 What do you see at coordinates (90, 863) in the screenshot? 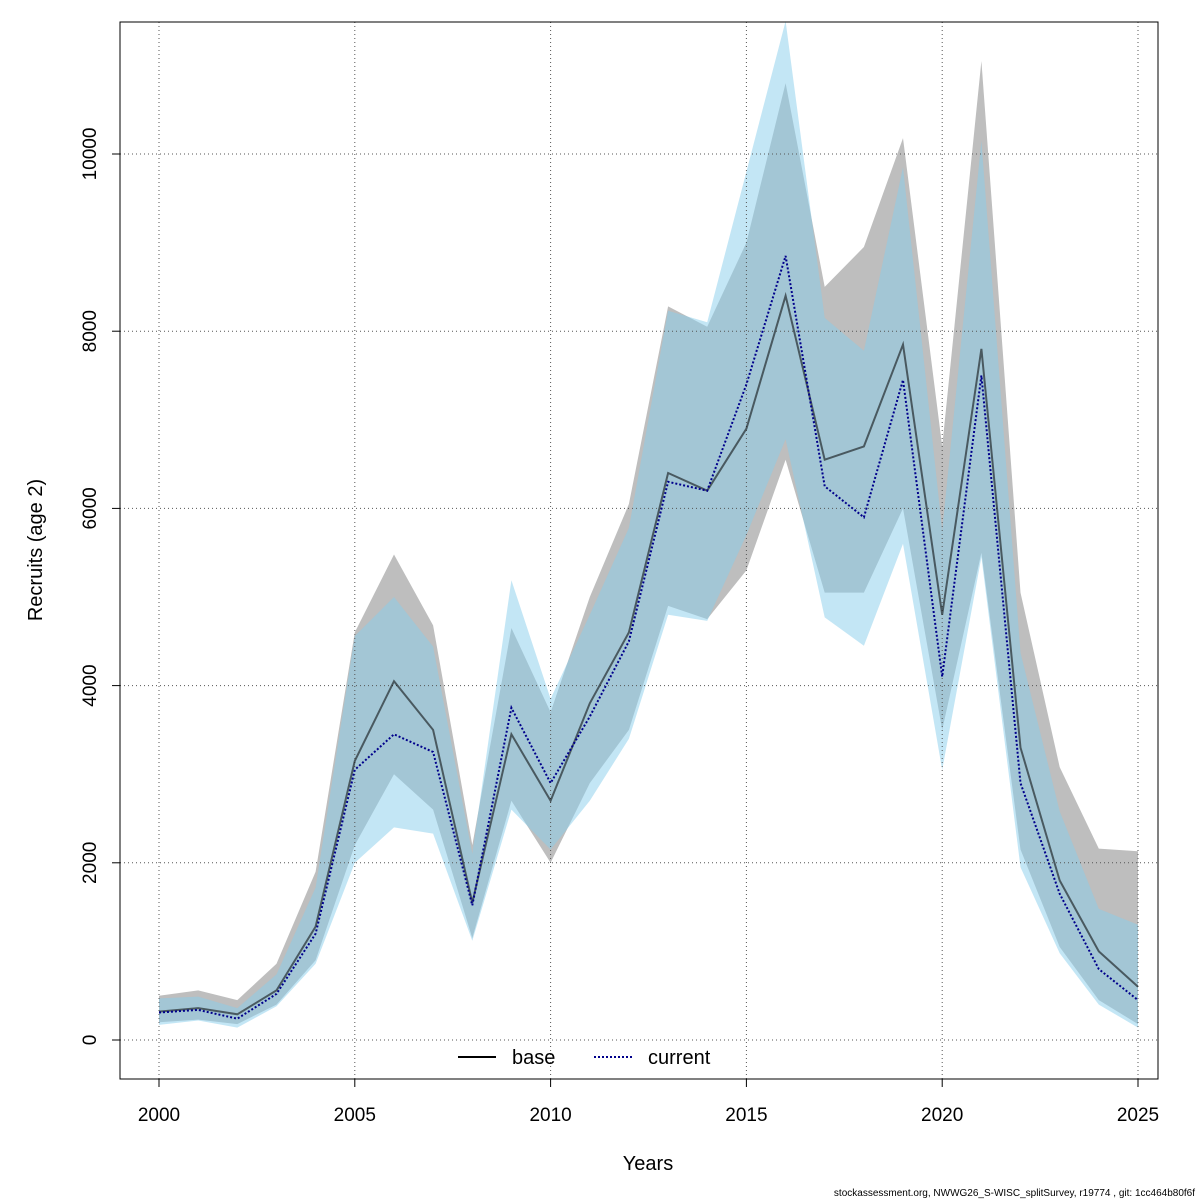
I see `y-tick-label-2000: 2000` at bounding box center [90, 863].